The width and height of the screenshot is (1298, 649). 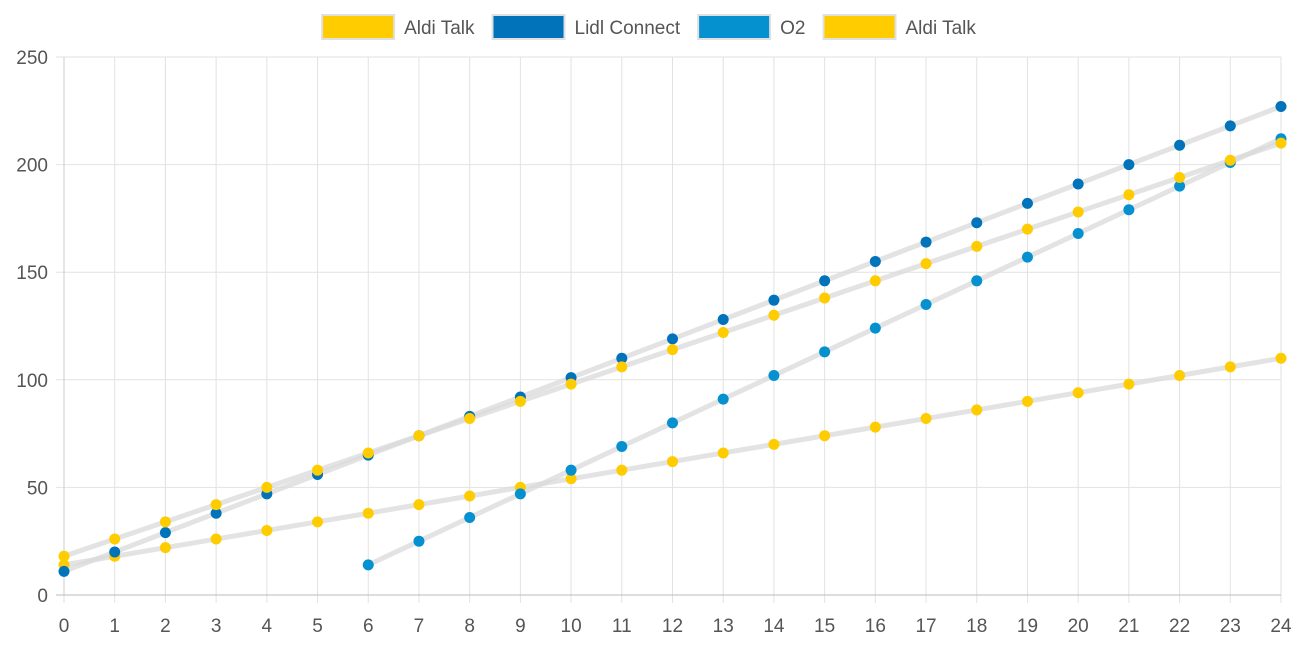 I want to click on legend-label-1: Lidl Connect, so click(x=628, y=28).